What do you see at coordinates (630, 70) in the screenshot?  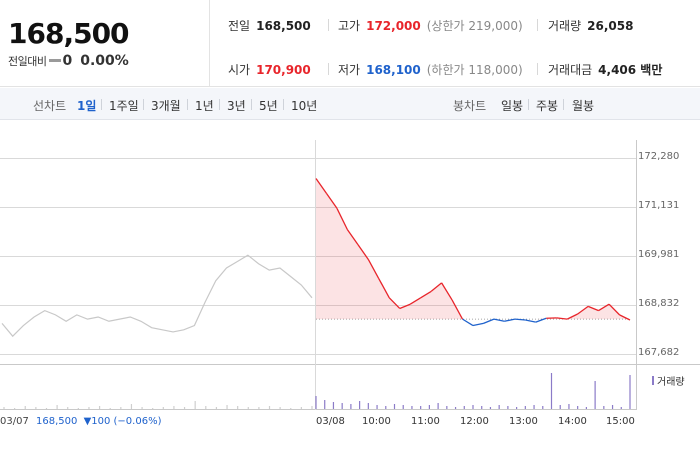 I see `trade-amount-value: 4,406 백만` at bounding box center [630, 70].